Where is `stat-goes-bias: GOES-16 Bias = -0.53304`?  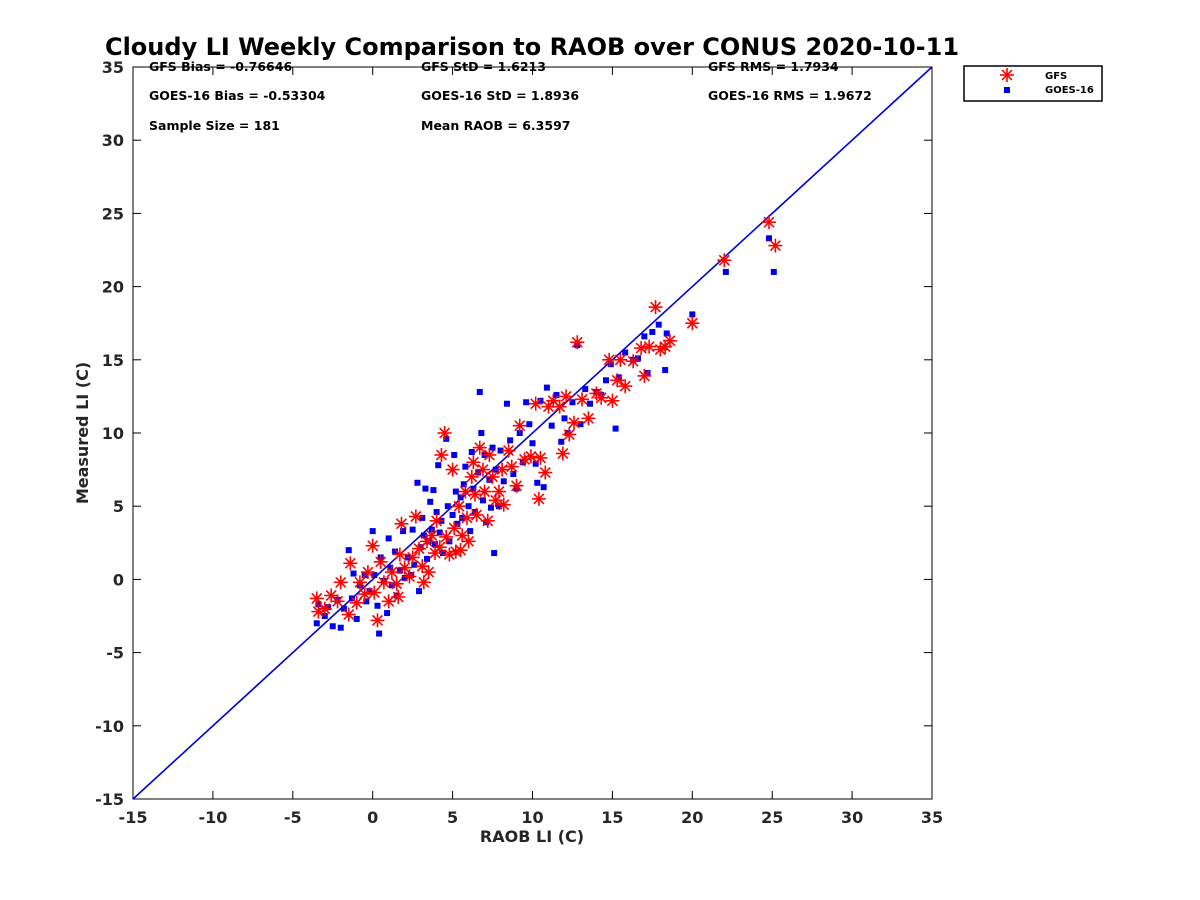
stat-goes-bias: GOES-16 Bias = -0.53304 is located at coordinates (237, 95).